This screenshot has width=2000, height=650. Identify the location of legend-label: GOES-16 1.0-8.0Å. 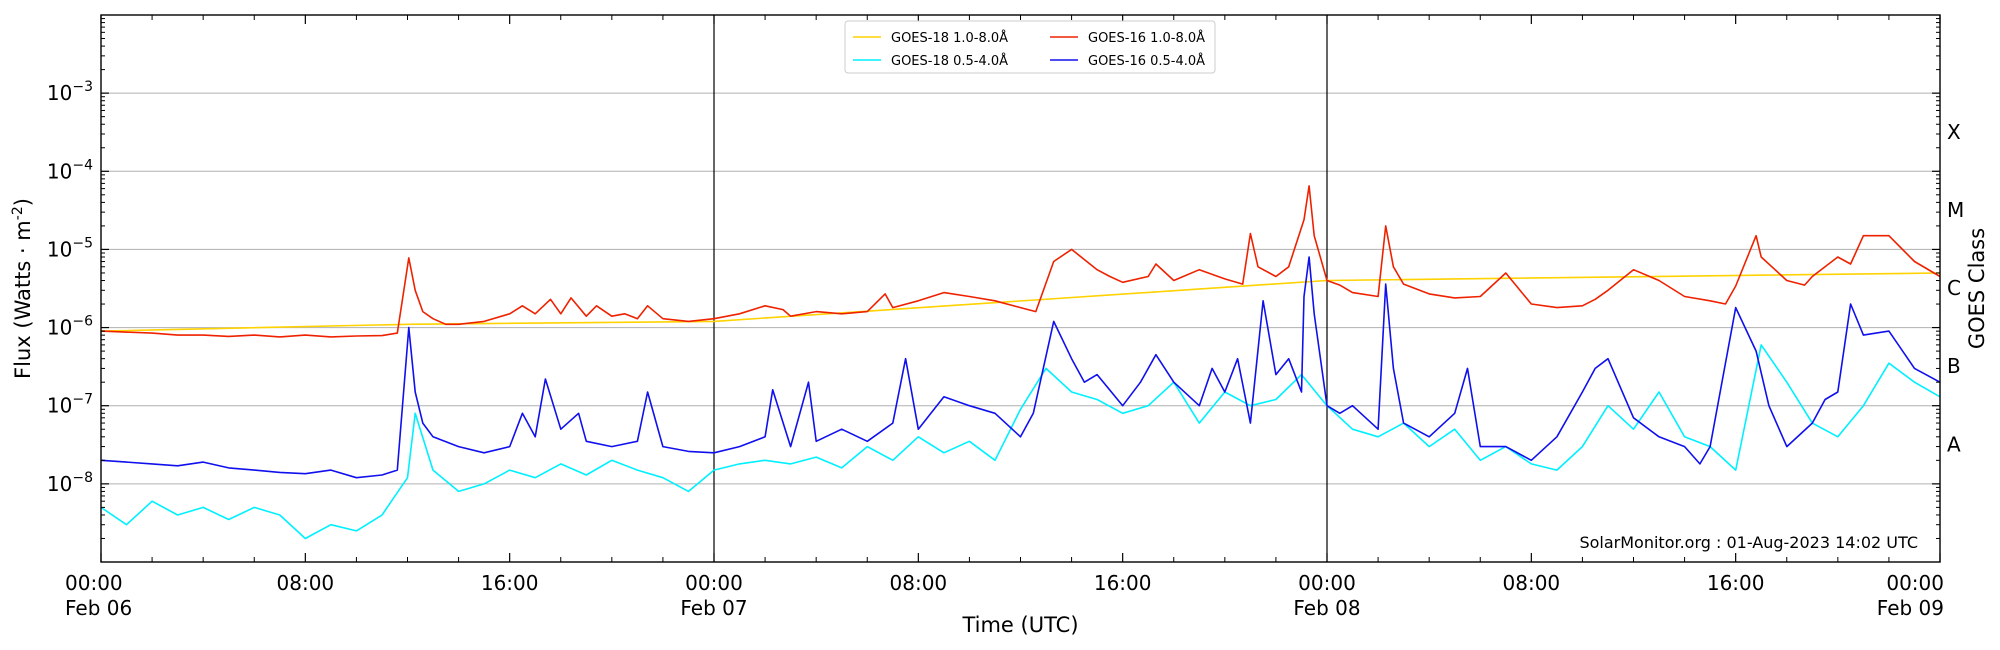
(1146, 38).